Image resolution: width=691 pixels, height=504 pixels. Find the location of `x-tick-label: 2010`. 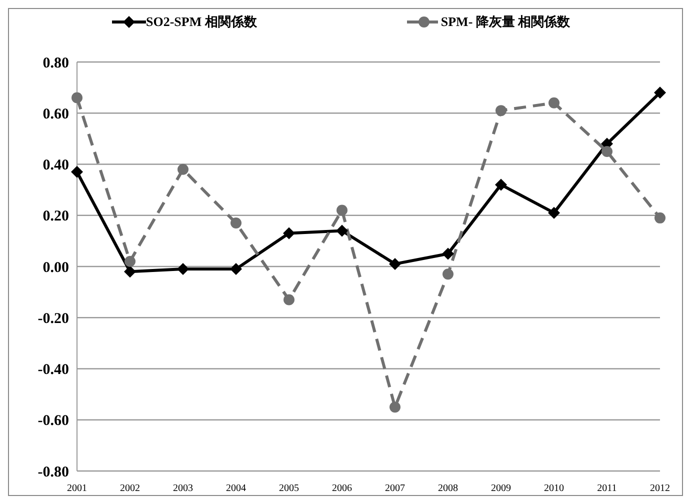

x-tick-label: 2010 is located at coordinates (554, 488).